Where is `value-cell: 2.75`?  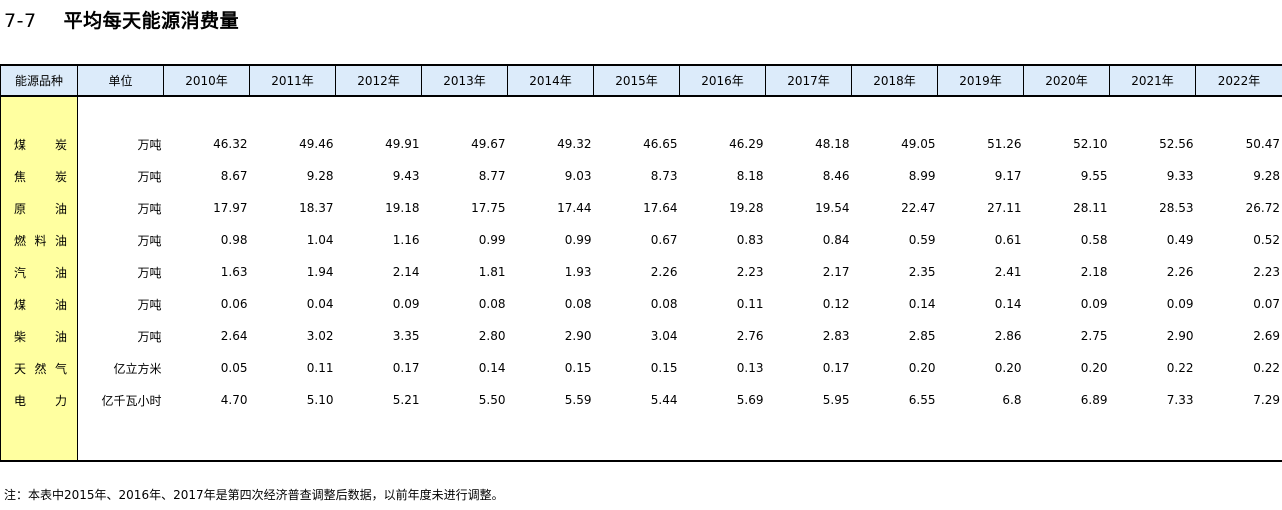 value-cell: 2.75 is located at coordinates (1094, 336).